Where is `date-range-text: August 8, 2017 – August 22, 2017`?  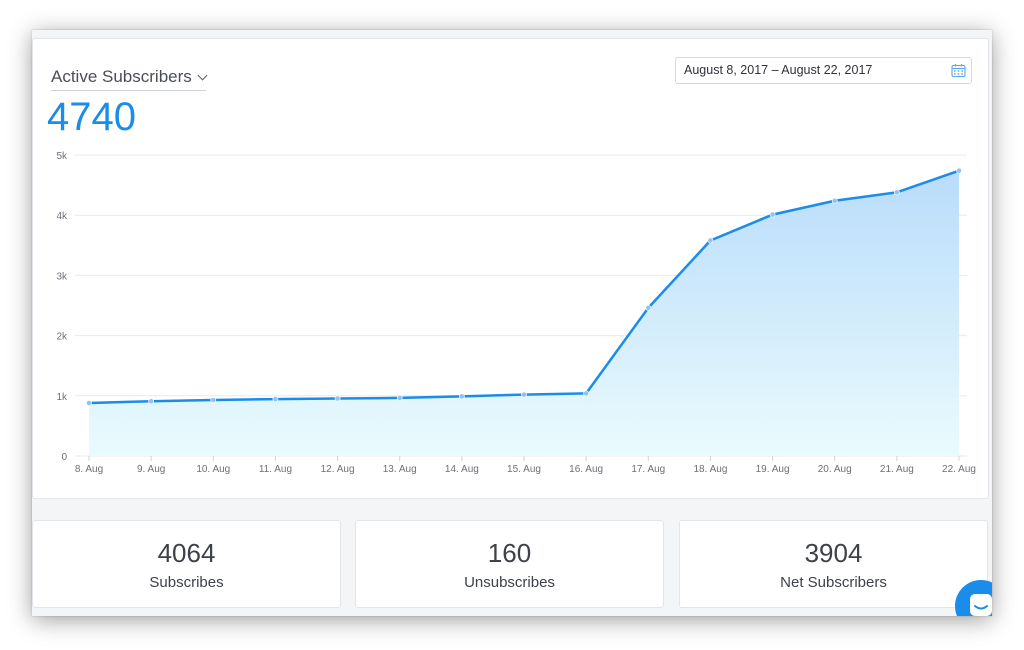
date-range-text: August 8, 2017 – August 22, 2017 is located at coordinates (778, 70).